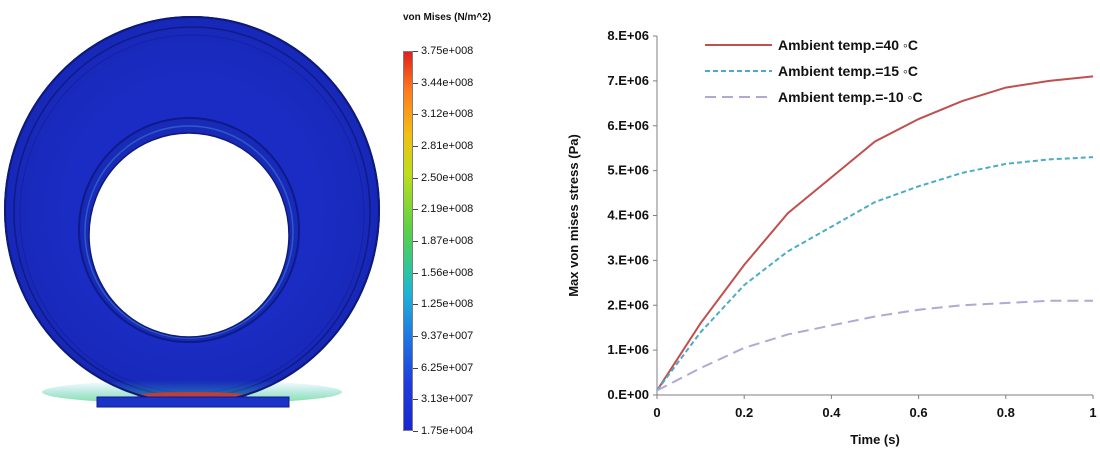  I want to click on y-tick-label: 5.E+06, so click(628, 170).